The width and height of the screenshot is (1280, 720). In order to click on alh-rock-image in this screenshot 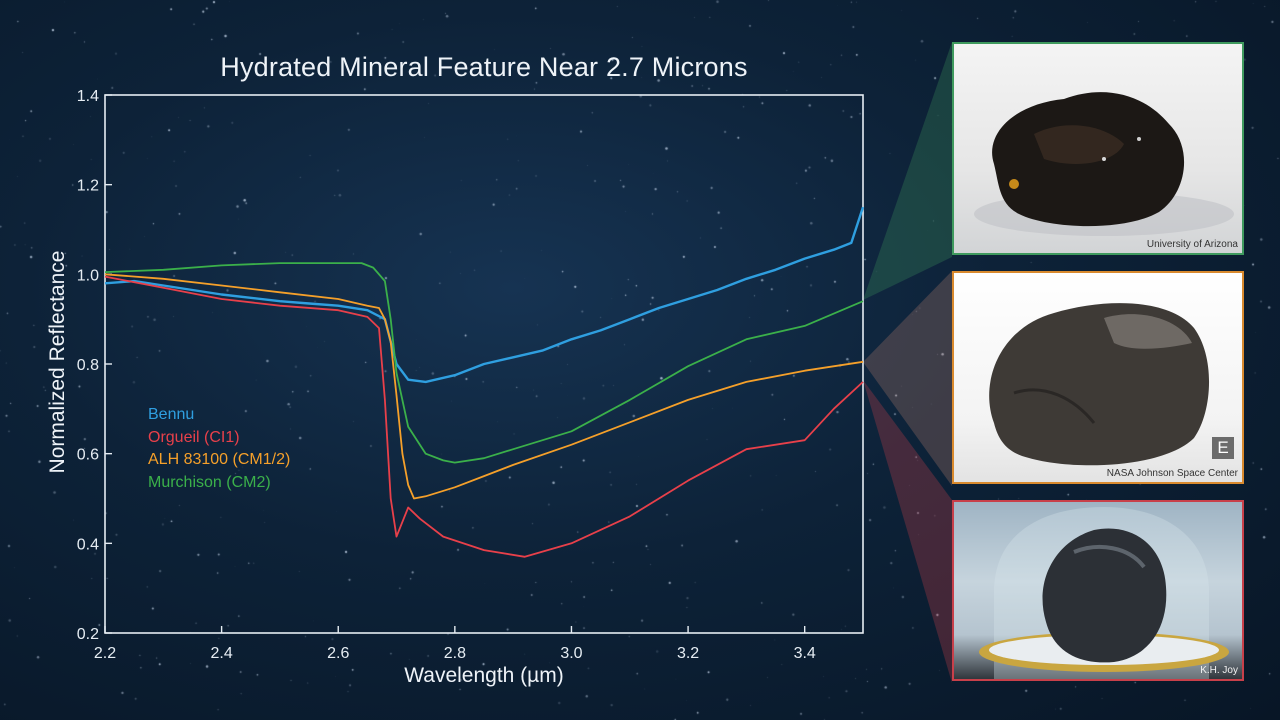, I will do `click(1099, 384)`.